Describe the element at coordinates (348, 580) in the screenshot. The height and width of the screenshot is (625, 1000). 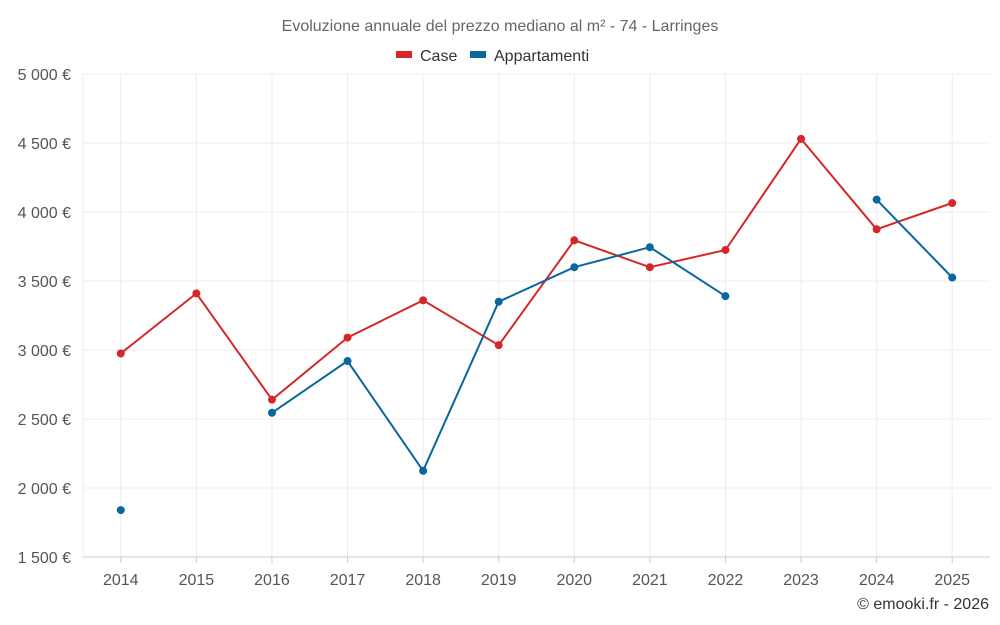
I see `x-tick-label: 2017` at that location.